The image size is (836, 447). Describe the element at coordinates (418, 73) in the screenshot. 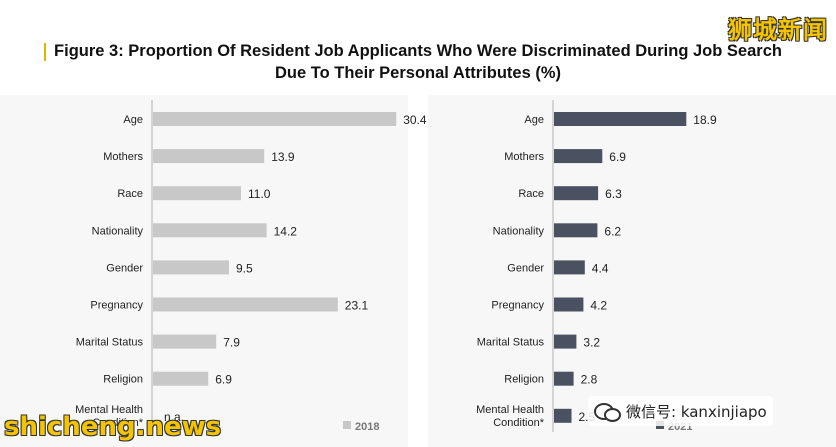

I see `chart-title-line2: Due To Their Personal Attributes (%)` at that location.